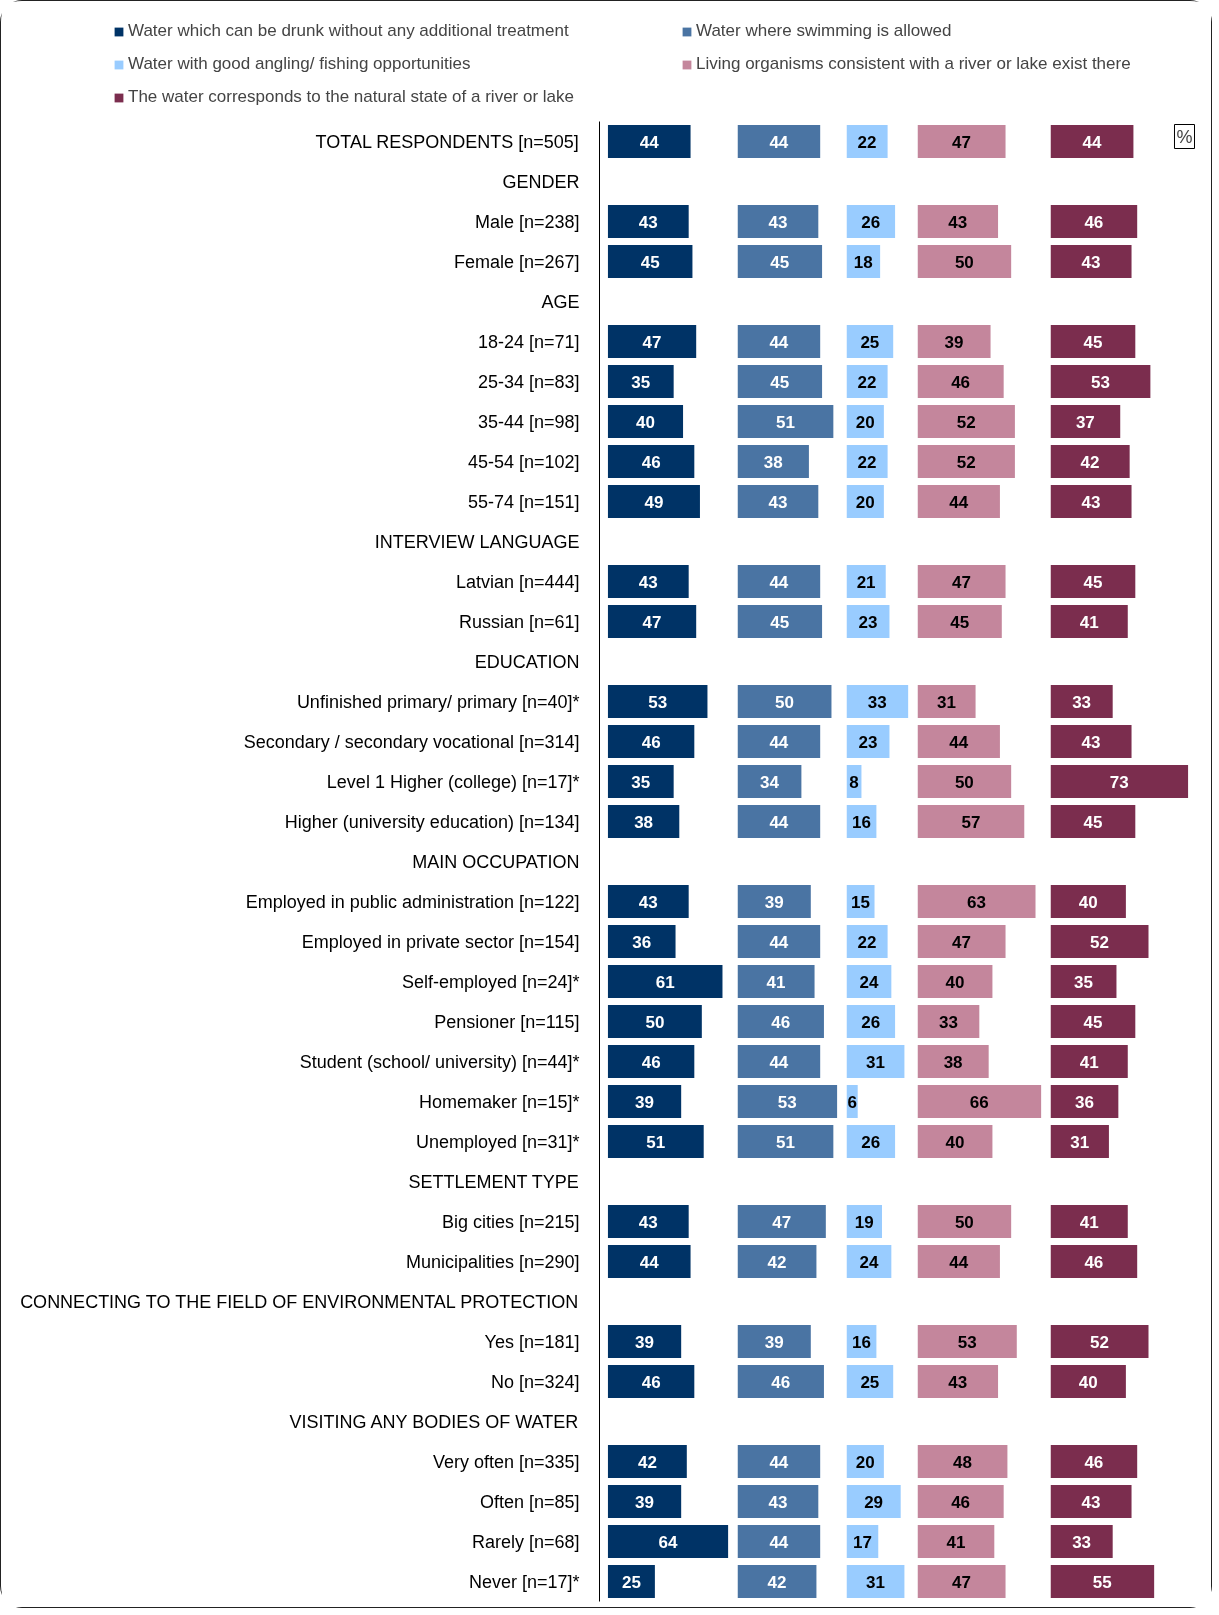 The image size is (1219, 1615). I want to click on y-tick-label: Municipalities [n=290], so click(492, 1261).